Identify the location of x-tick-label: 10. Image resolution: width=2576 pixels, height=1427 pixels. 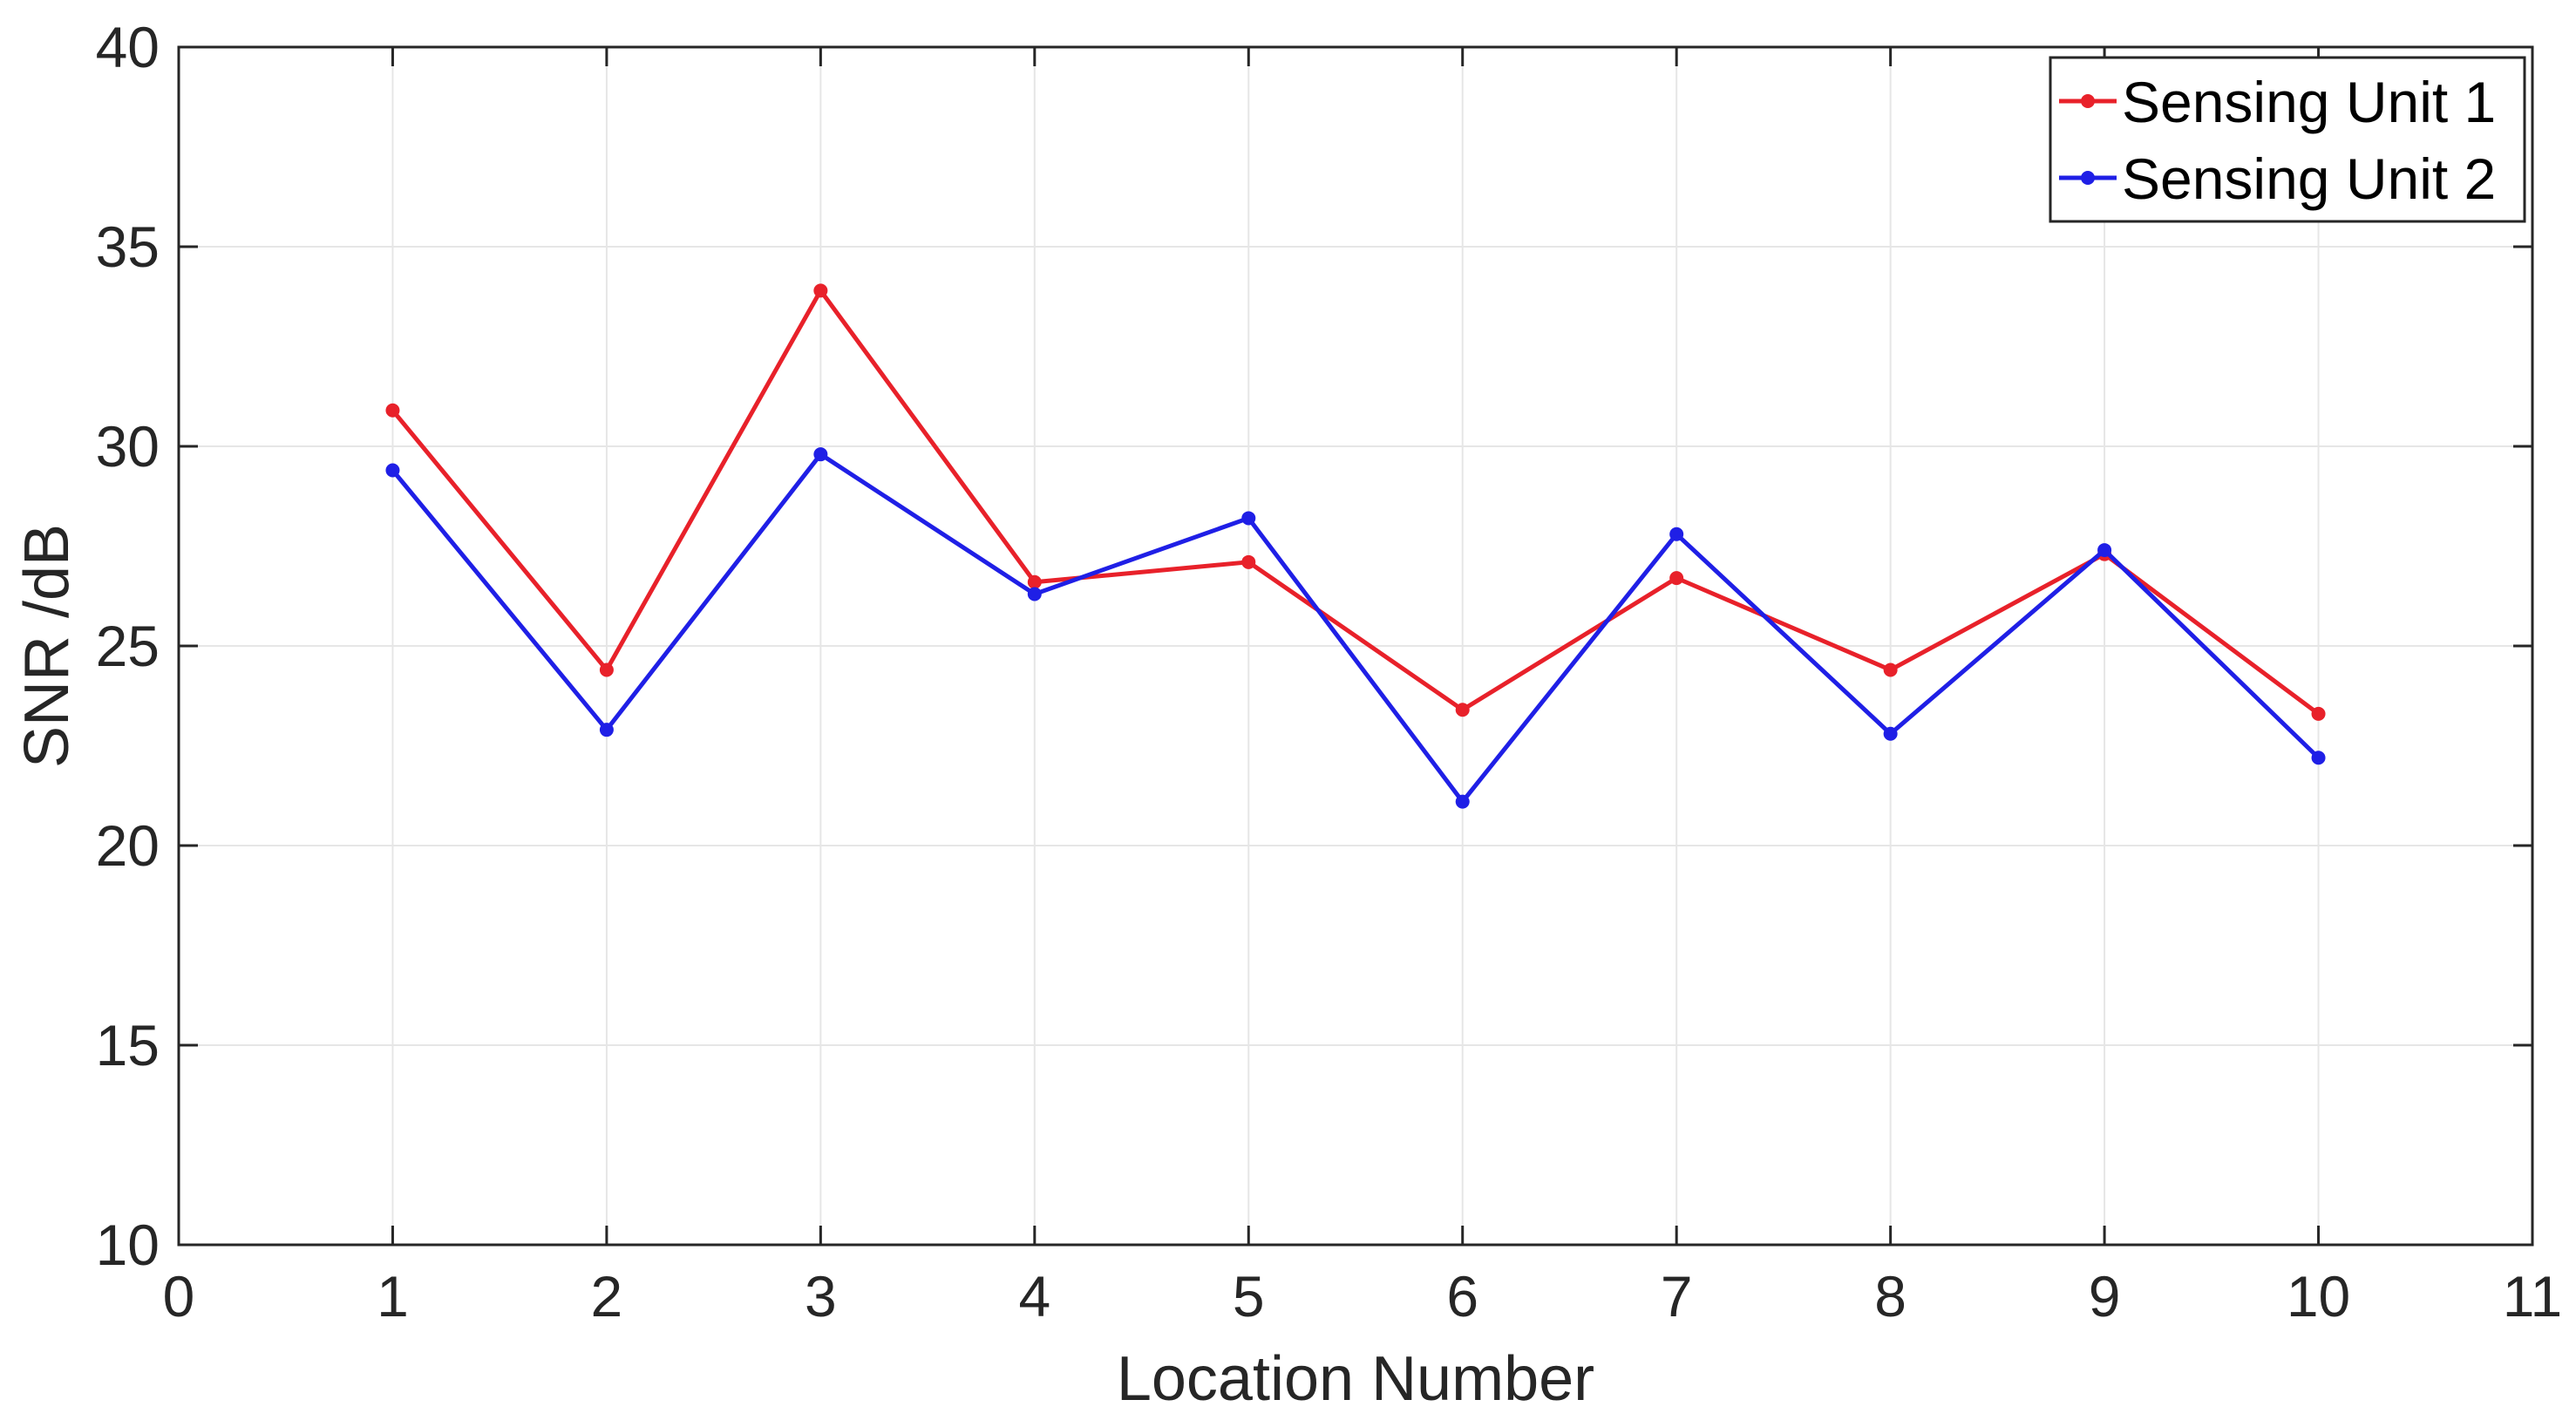
(2318, 1296).